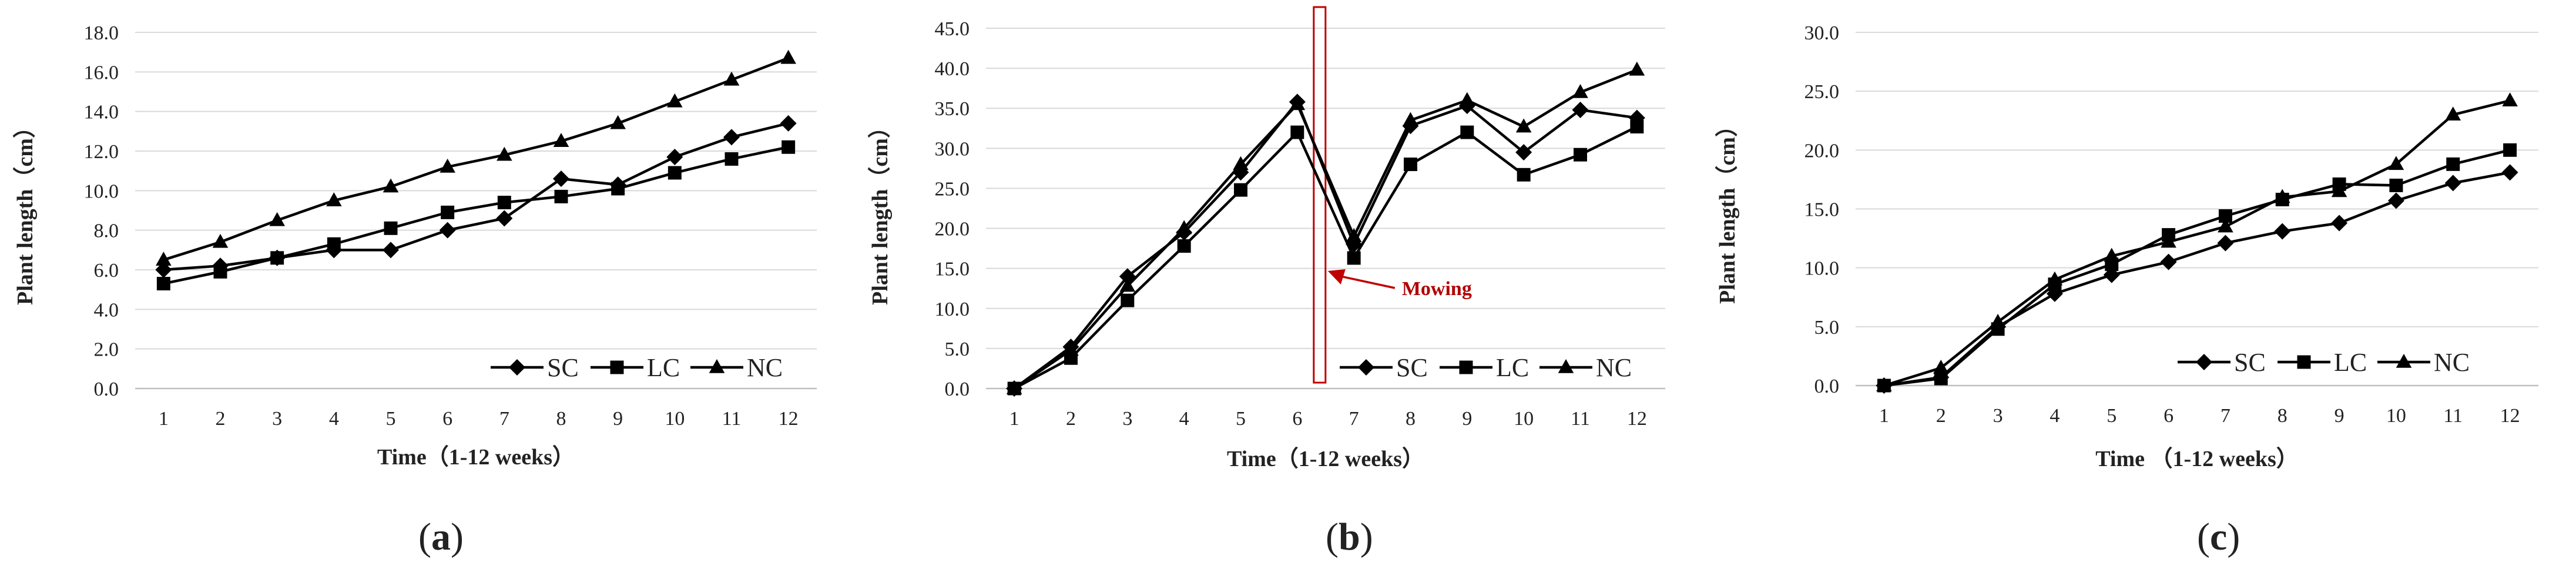 Image resolution: width=2576 pixels, height=576 pixels. I want to click on panel-label: (b), so click(1349, 537).